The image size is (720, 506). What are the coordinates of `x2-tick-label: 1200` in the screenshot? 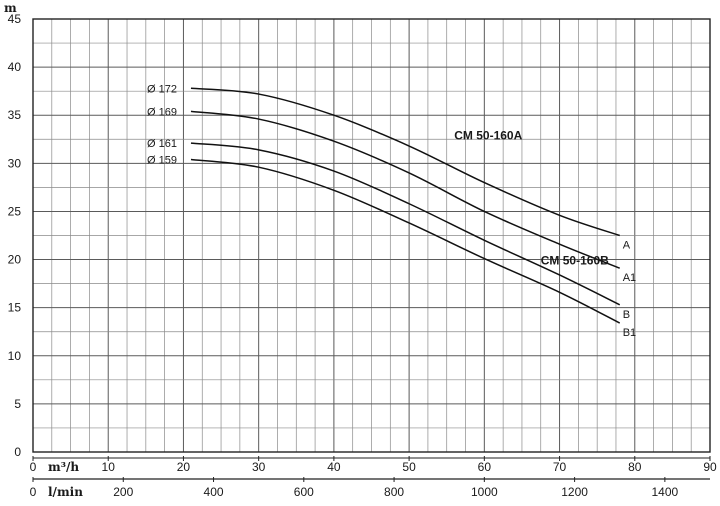 It's located at (574, 492).